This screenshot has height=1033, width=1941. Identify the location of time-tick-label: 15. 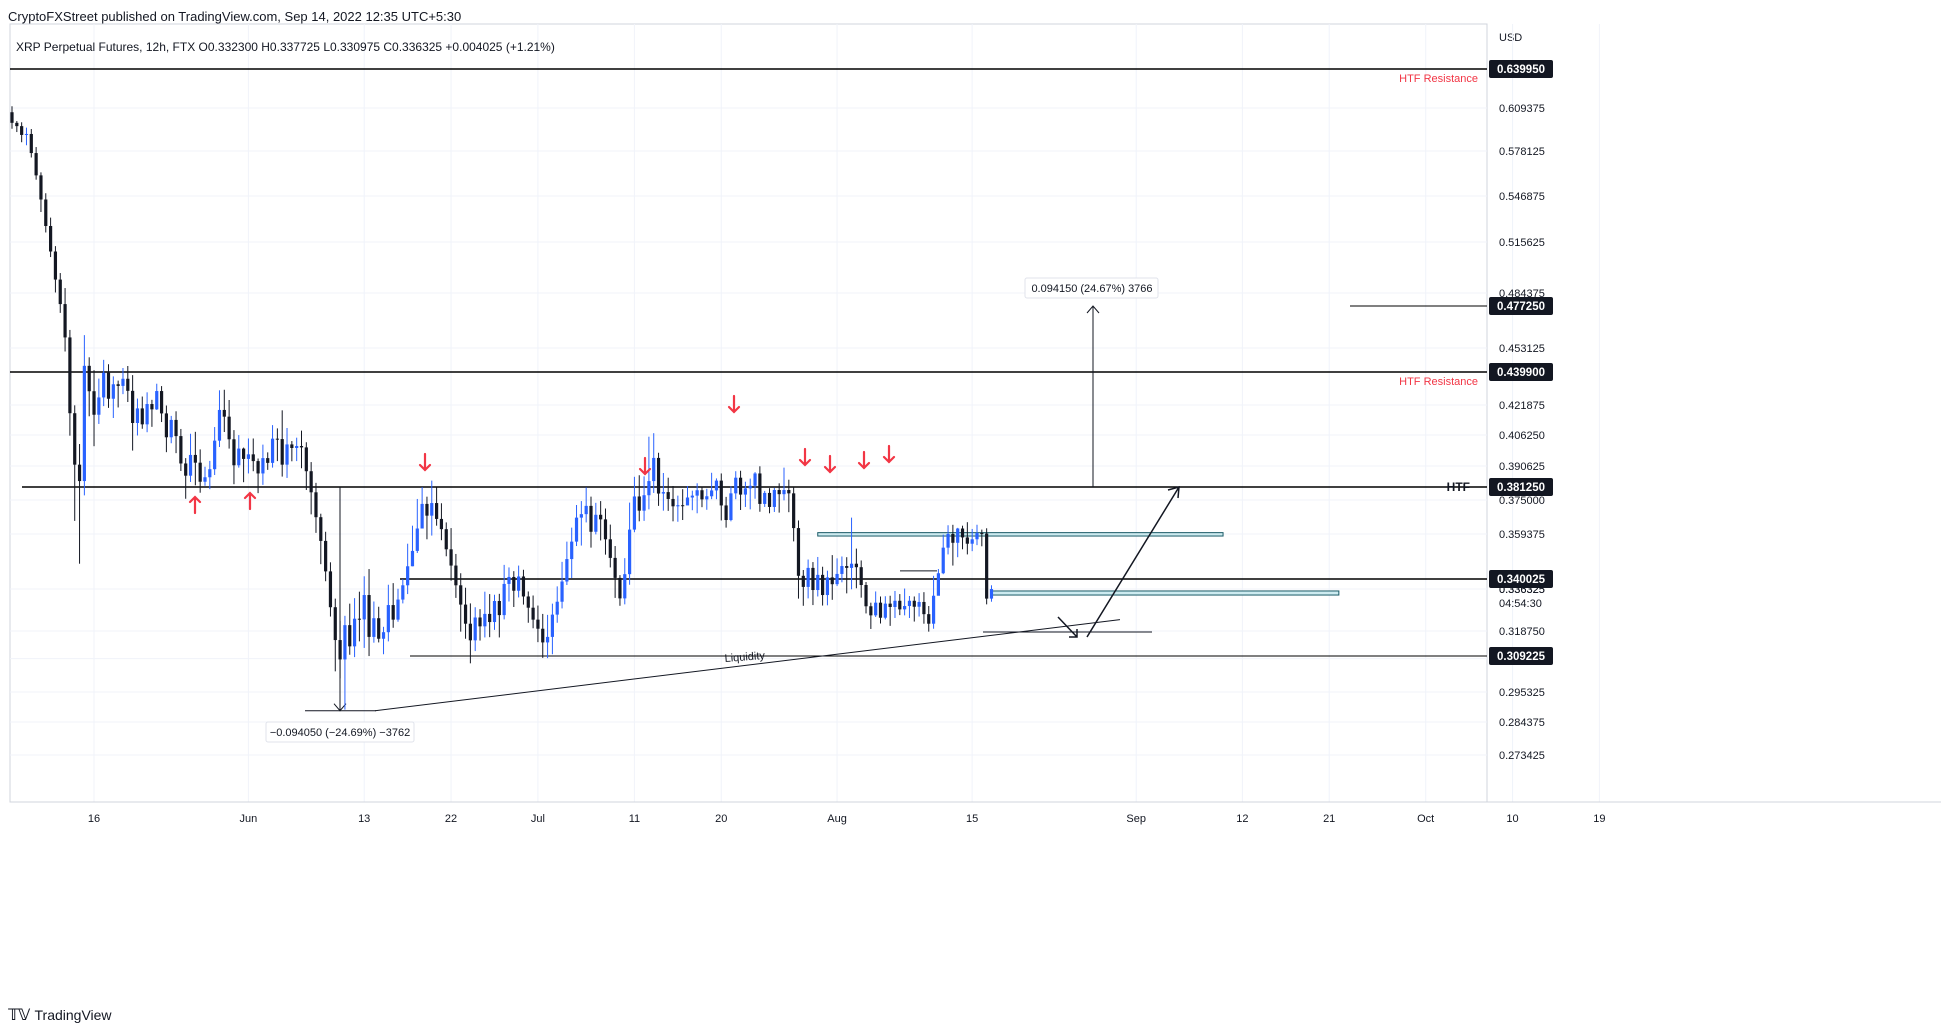
(972, 819).